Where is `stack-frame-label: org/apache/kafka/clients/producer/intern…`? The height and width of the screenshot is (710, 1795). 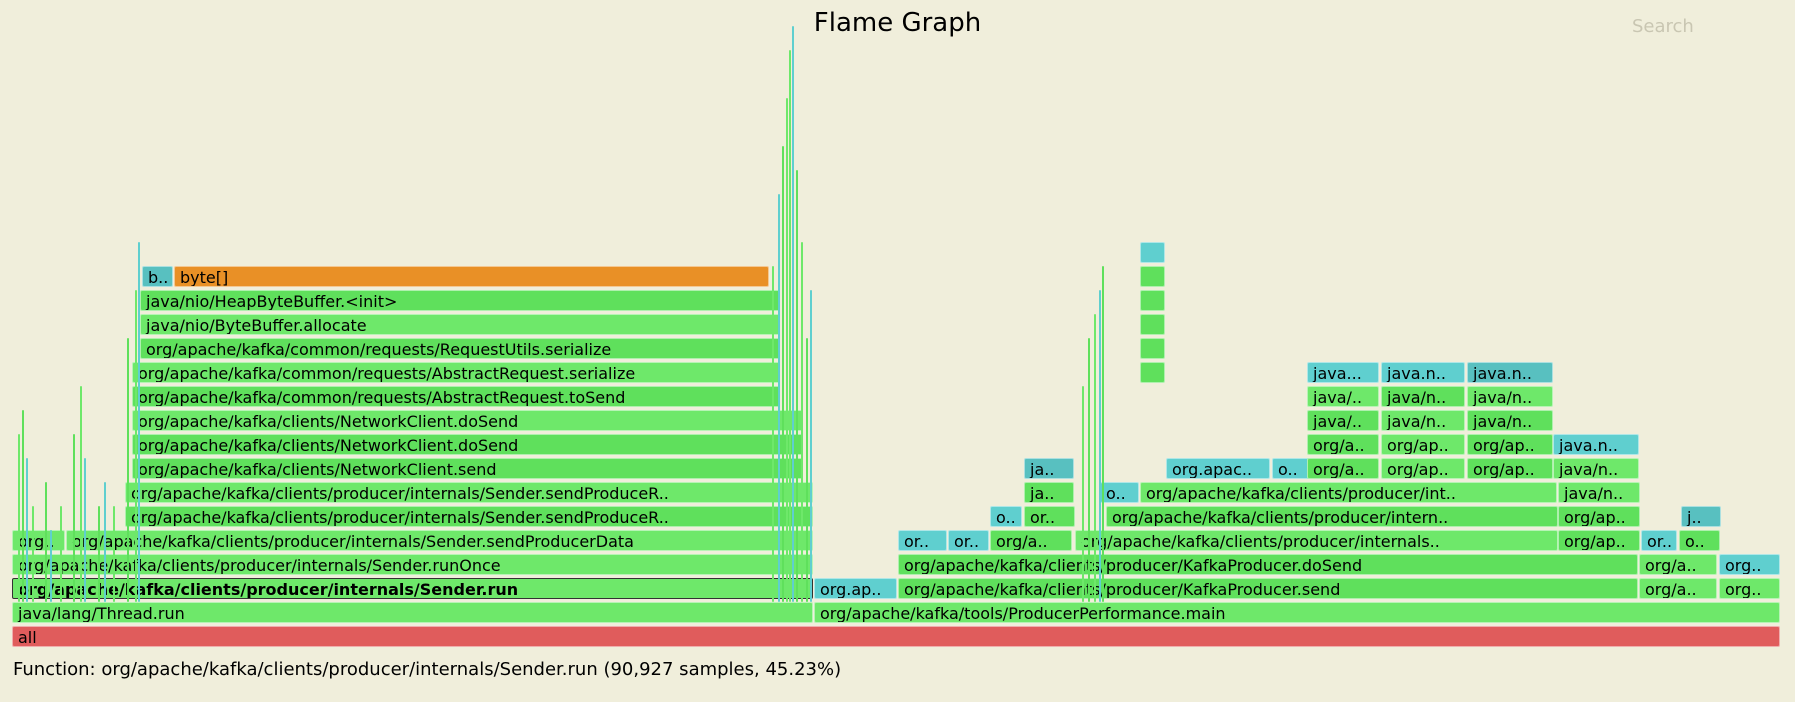
stack-frame-label: org/apache/kafka/clients/producer/intern… is located at coordinates (1280, 517).